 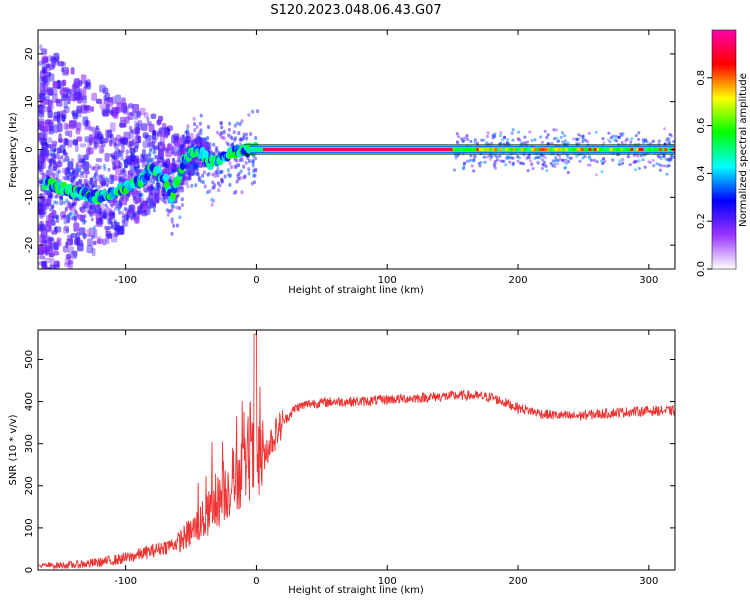 I want to click on snr-xlabel: Height of straight line (km), so click(x=356, y=590).